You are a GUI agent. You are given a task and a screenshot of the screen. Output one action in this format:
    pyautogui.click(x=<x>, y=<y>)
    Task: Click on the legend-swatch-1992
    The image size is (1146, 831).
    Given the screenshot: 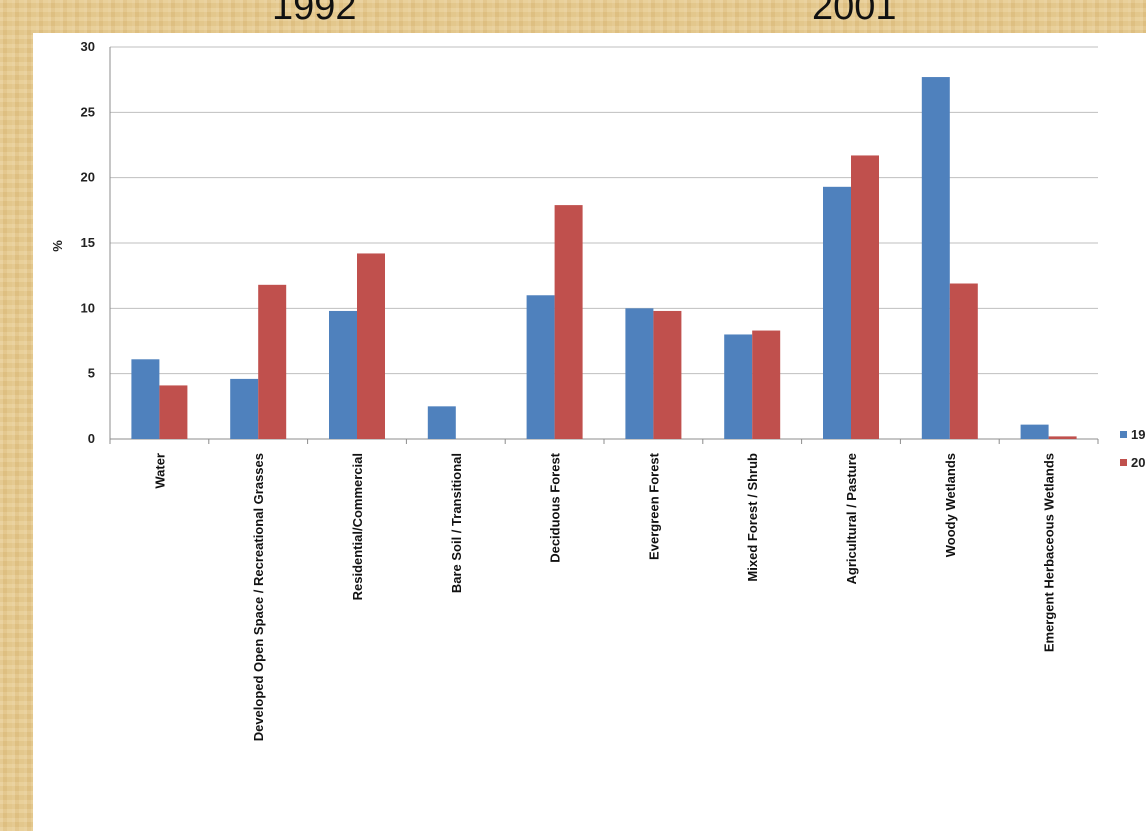 What is the action you would take?
    pyautogui.click(x=1123, y=434)
    